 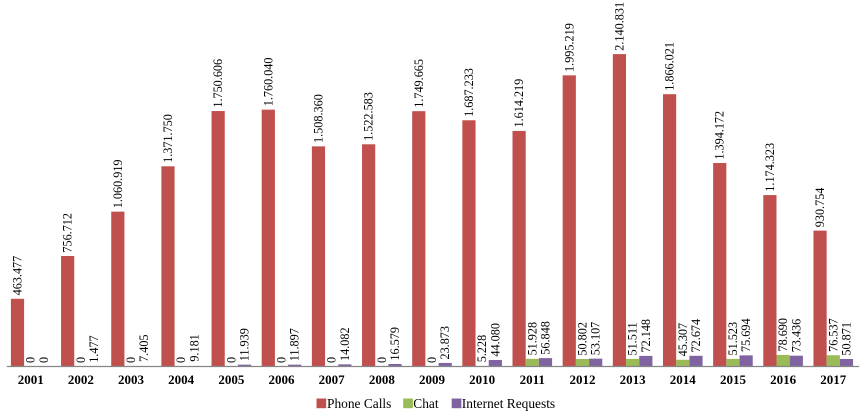 What do you see at coordinates (633, 379) in the screenshot?
I see `svg-text: 2013` at bounding box center [633, 379].